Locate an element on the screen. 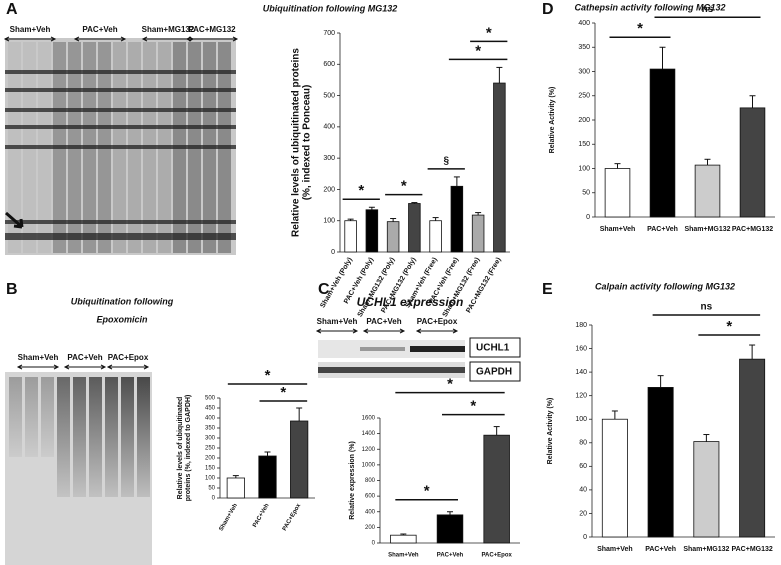  y-tick-label: 120 is located at coordinates (581, 396).